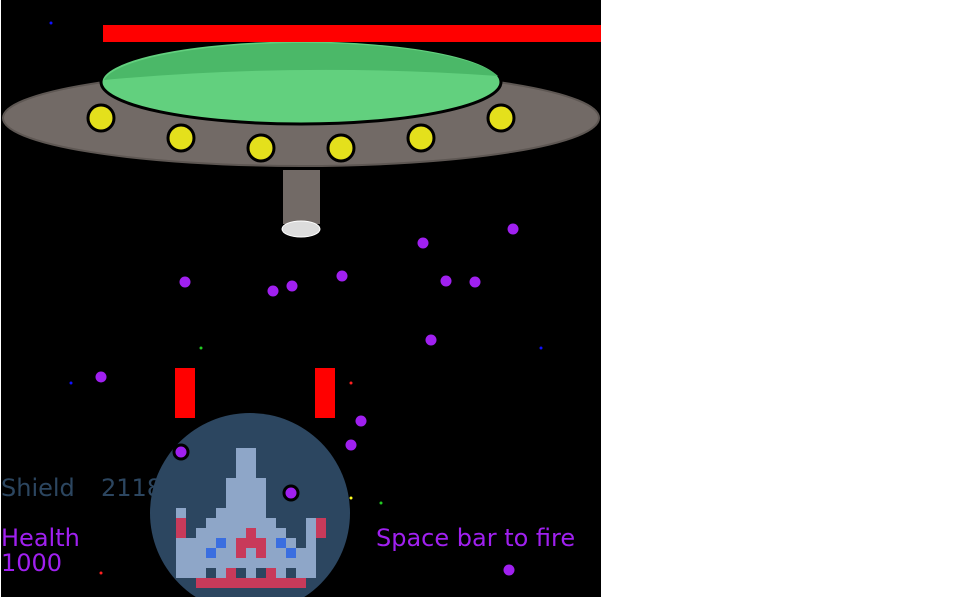 Image resolution: width=960 pixels, height=597 pixels. What do you see at coordinates (301, 133) in the screenshot?
I see `saucer-lights` at bounding box center [301, 133].